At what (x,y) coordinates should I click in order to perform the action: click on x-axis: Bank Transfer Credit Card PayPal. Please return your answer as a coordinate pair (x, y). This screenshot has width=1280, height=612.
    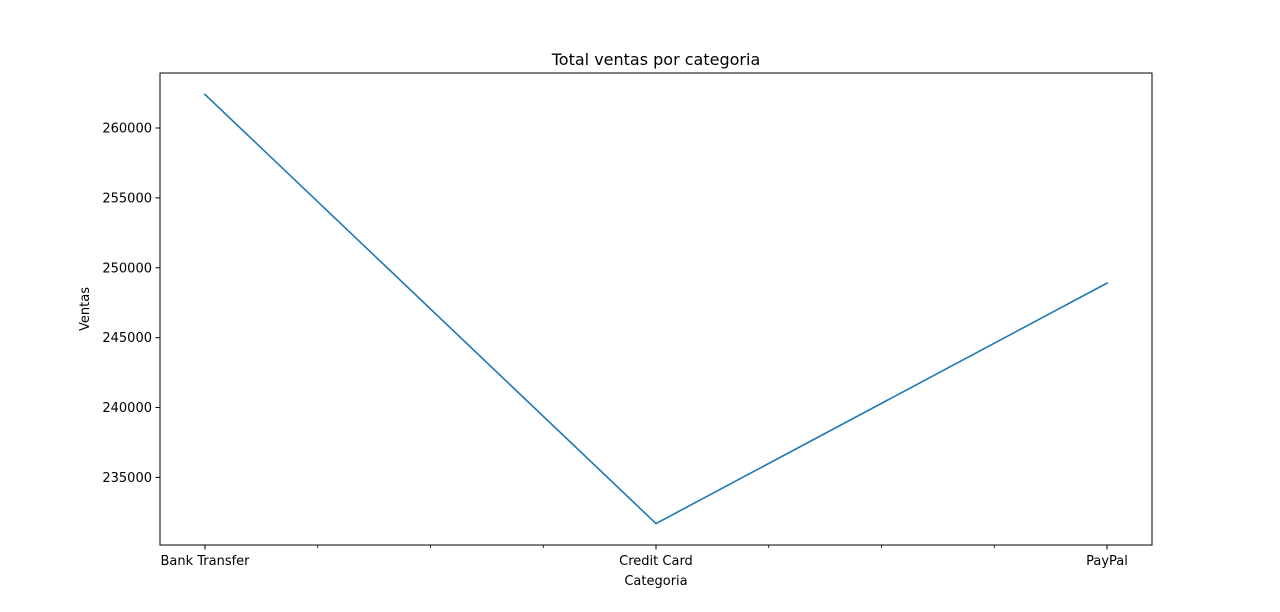
    Looking at the image, I should click on (644, 557).